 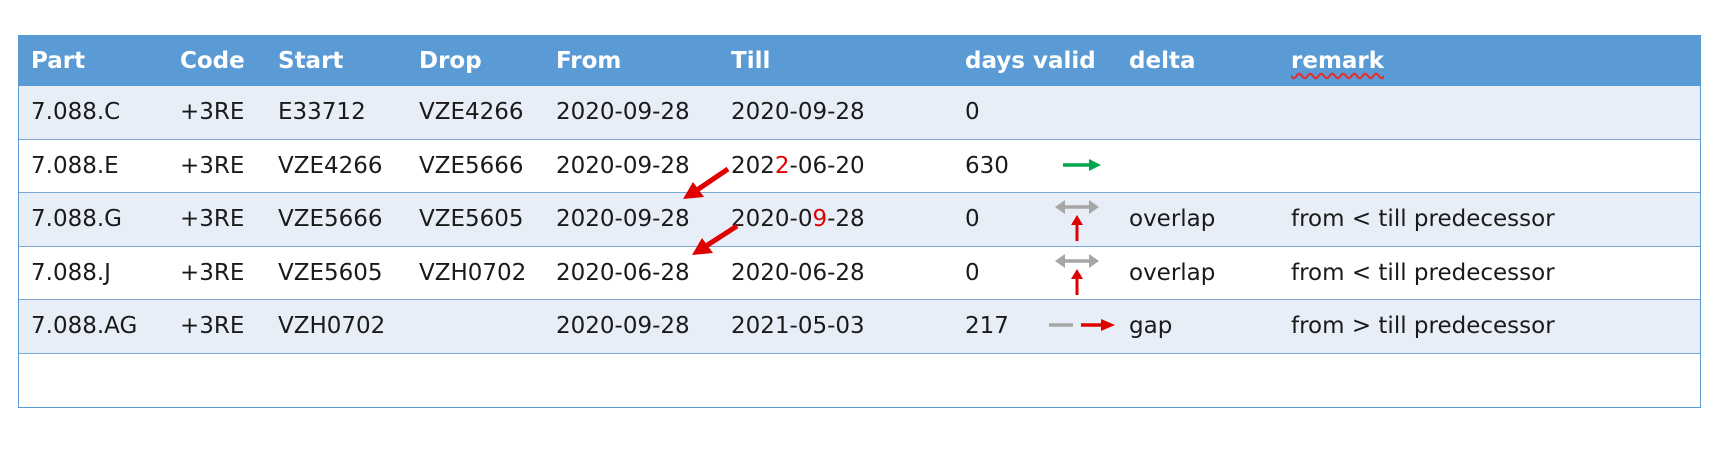 I want to click on cell-part: 7.088.AG, so click(x=84, y=326).